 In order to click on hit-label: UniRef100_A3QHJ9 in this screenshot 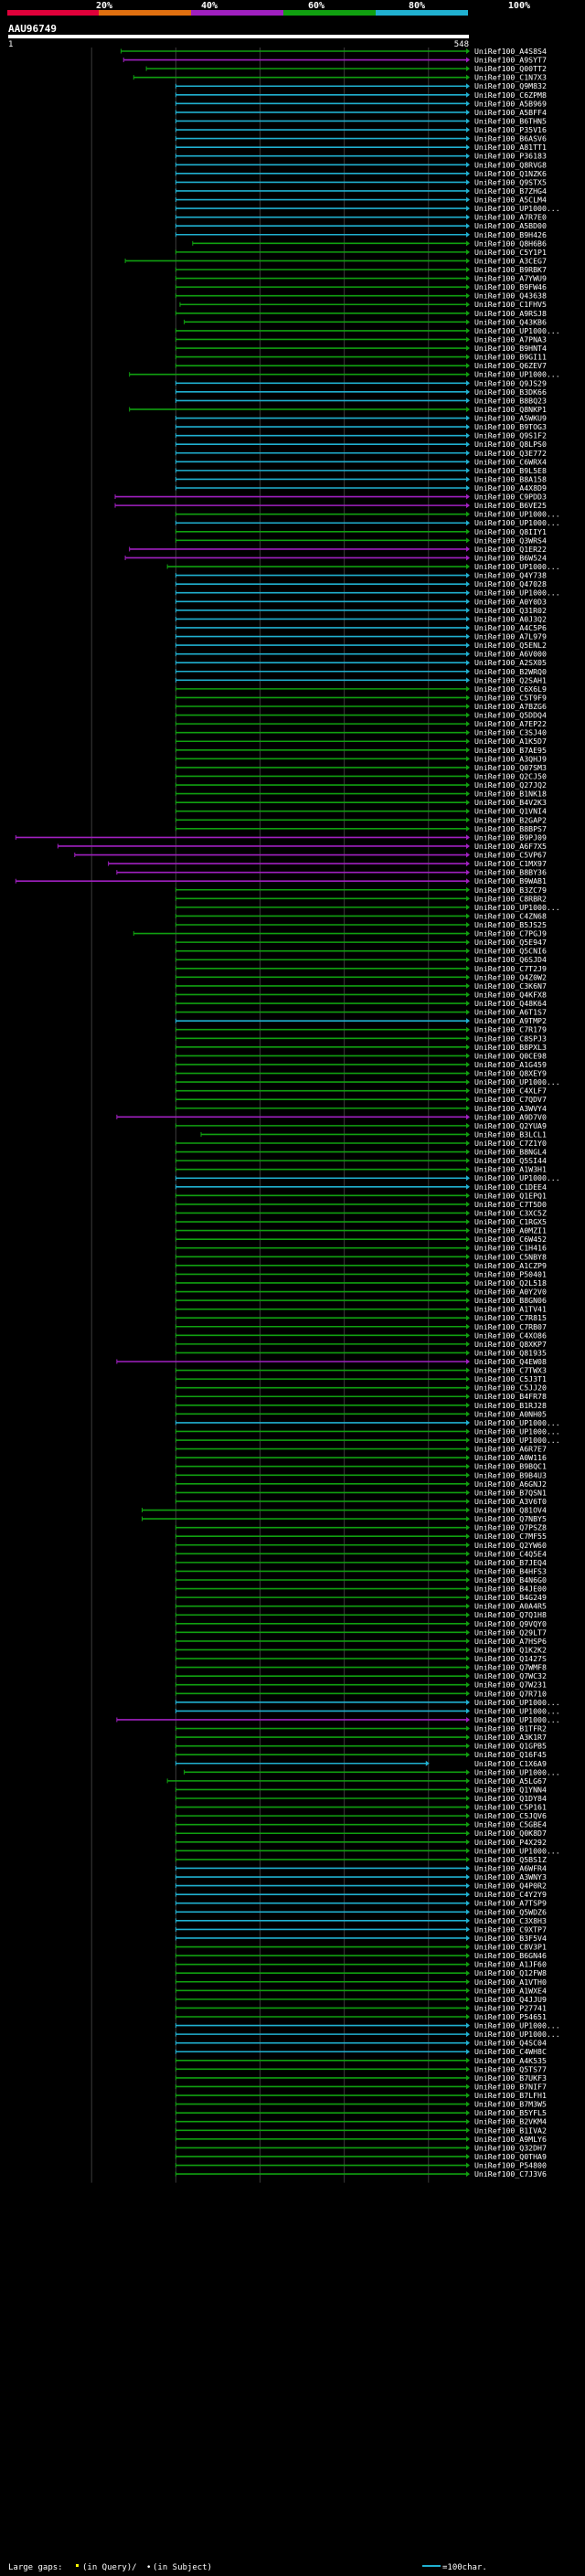, I will do `click(511, 758)`.